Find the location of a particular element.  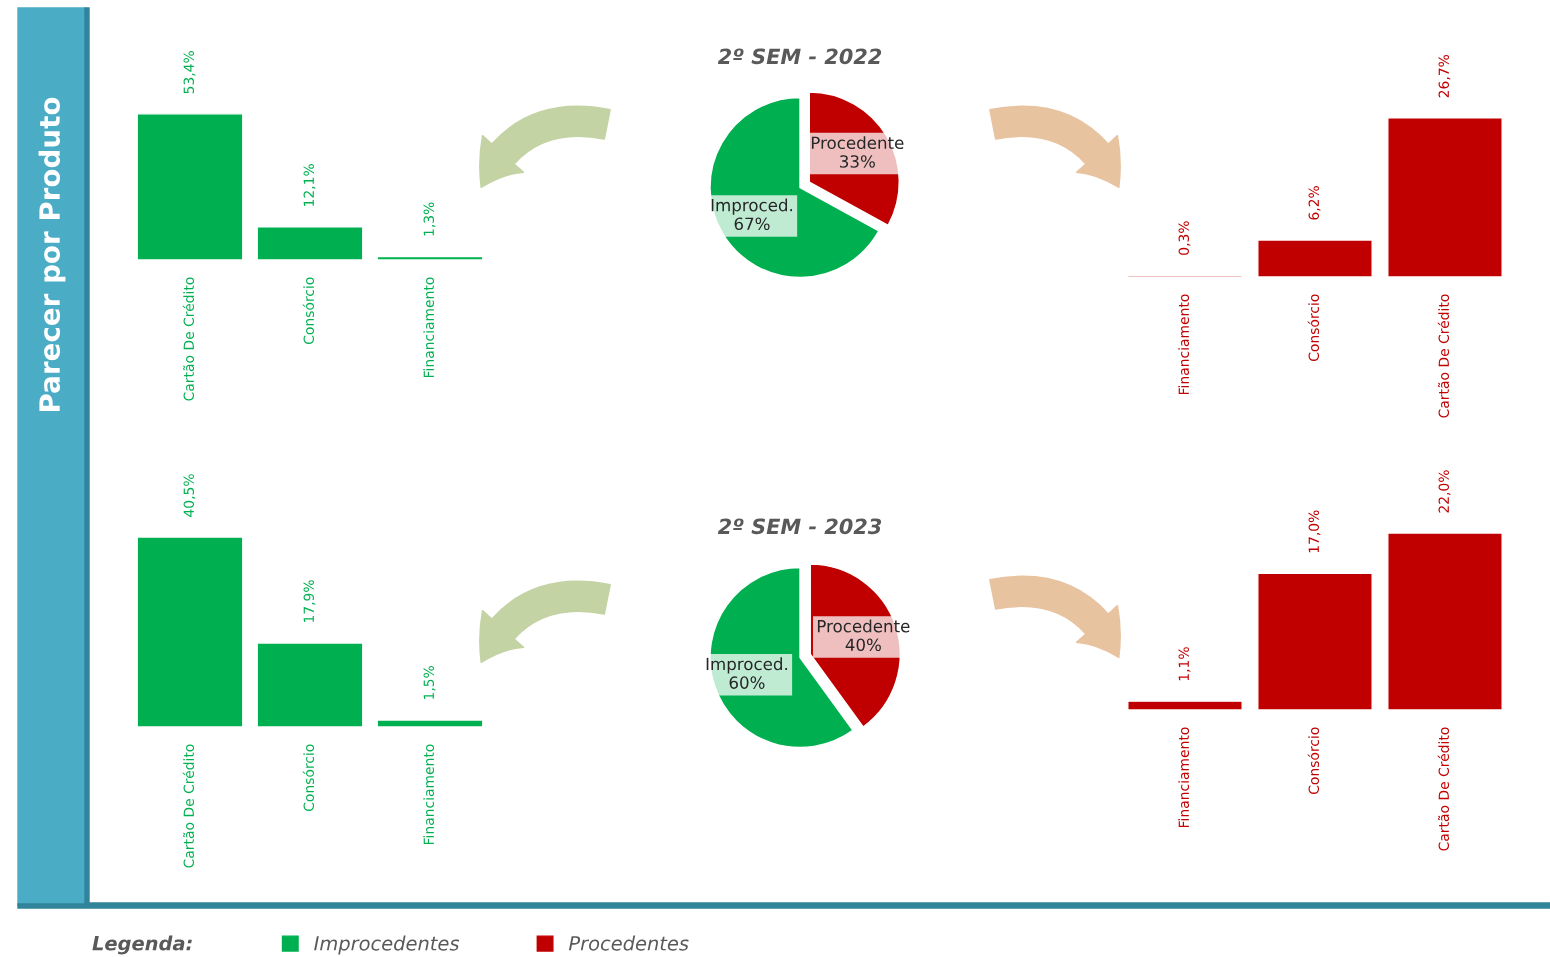

chart-title: 2º SEM - 2022 is located at coordinates (799, 56).